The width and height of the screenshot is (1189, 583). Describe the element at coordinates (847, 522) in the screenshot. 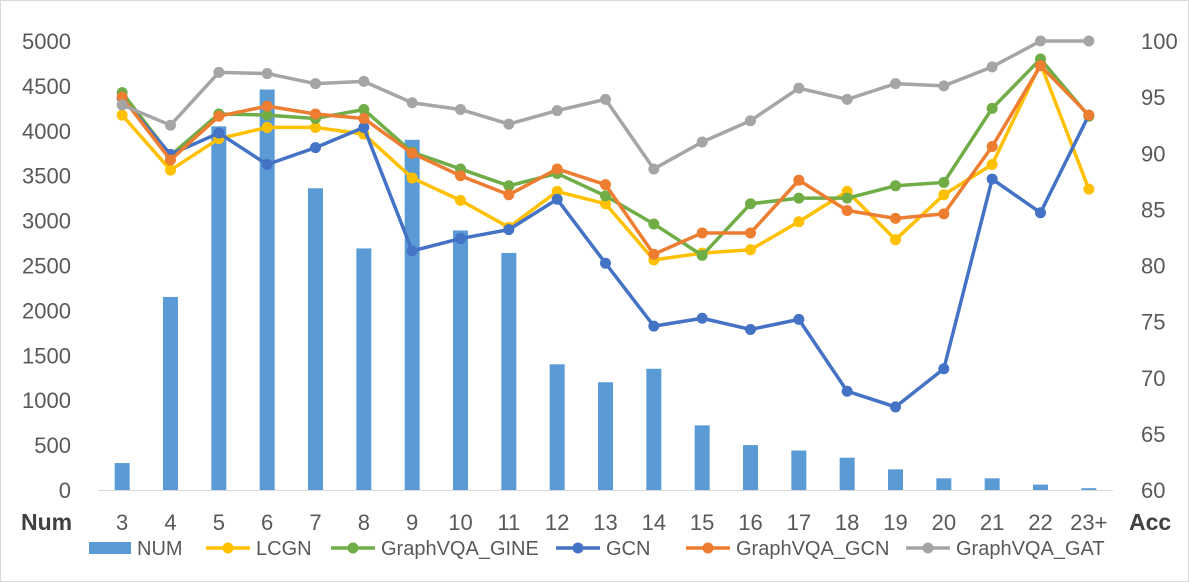

I see `x-tick-18: 18` at that location.